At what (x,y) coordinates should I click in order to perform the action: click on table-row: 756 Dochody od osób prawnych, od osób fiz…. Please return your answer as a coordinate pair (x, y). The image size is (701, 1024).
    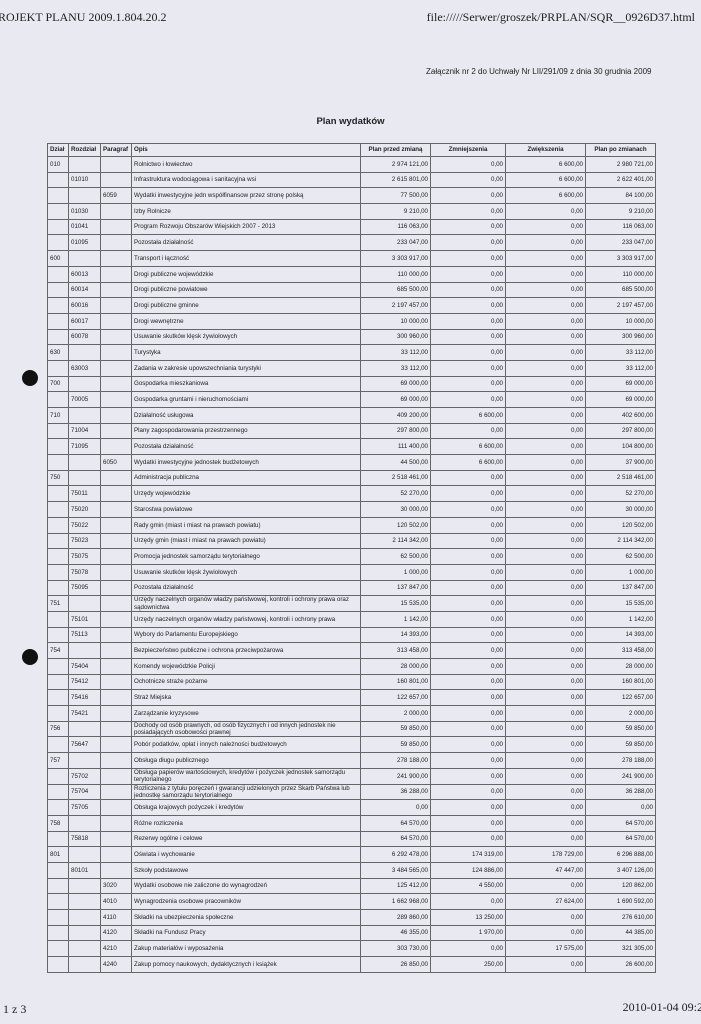
    Looking at the image, I should click on (351, 729).